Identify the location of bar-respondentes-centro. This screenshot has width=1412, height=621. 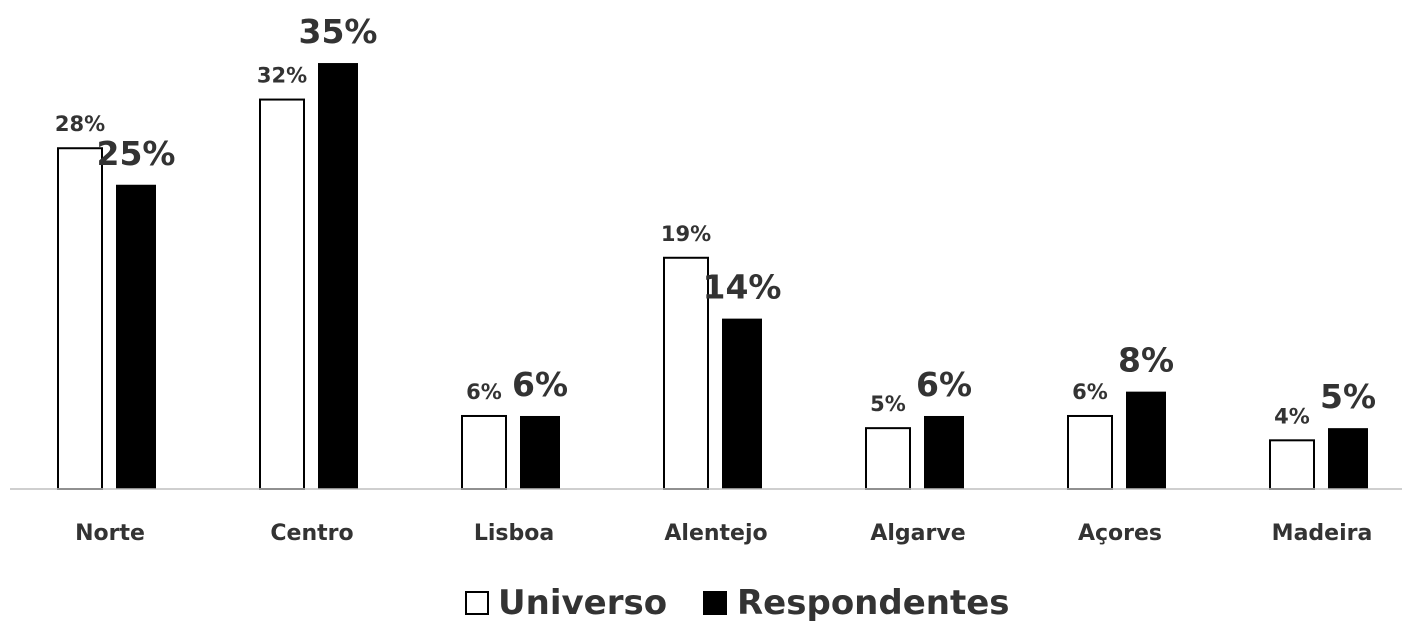
(338, 276).